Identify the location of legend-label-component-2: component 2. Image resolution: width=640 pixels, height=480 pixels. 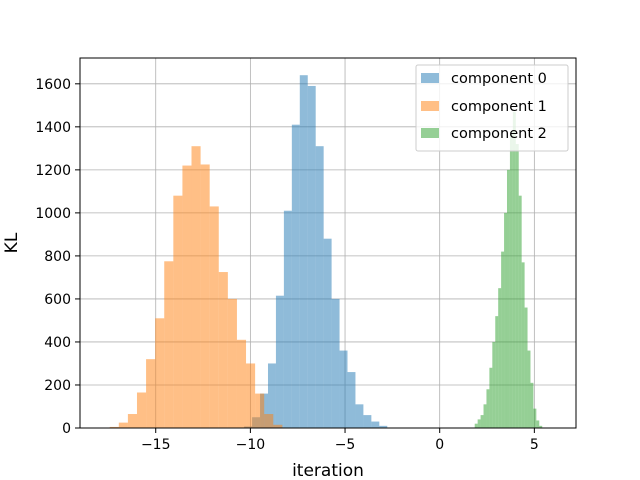
(499, 134).